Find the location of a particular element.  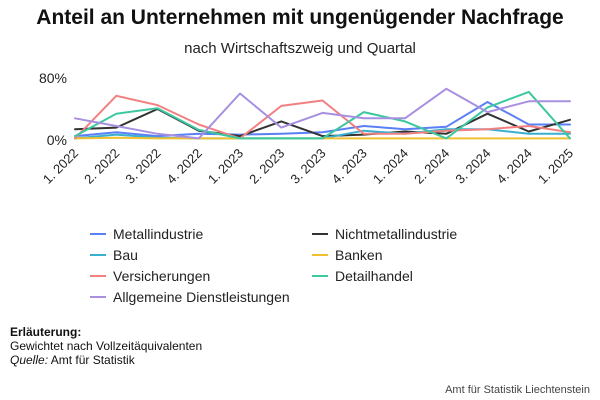

x-tick-label: 1. 2025 is located at coordinates (555, 166).